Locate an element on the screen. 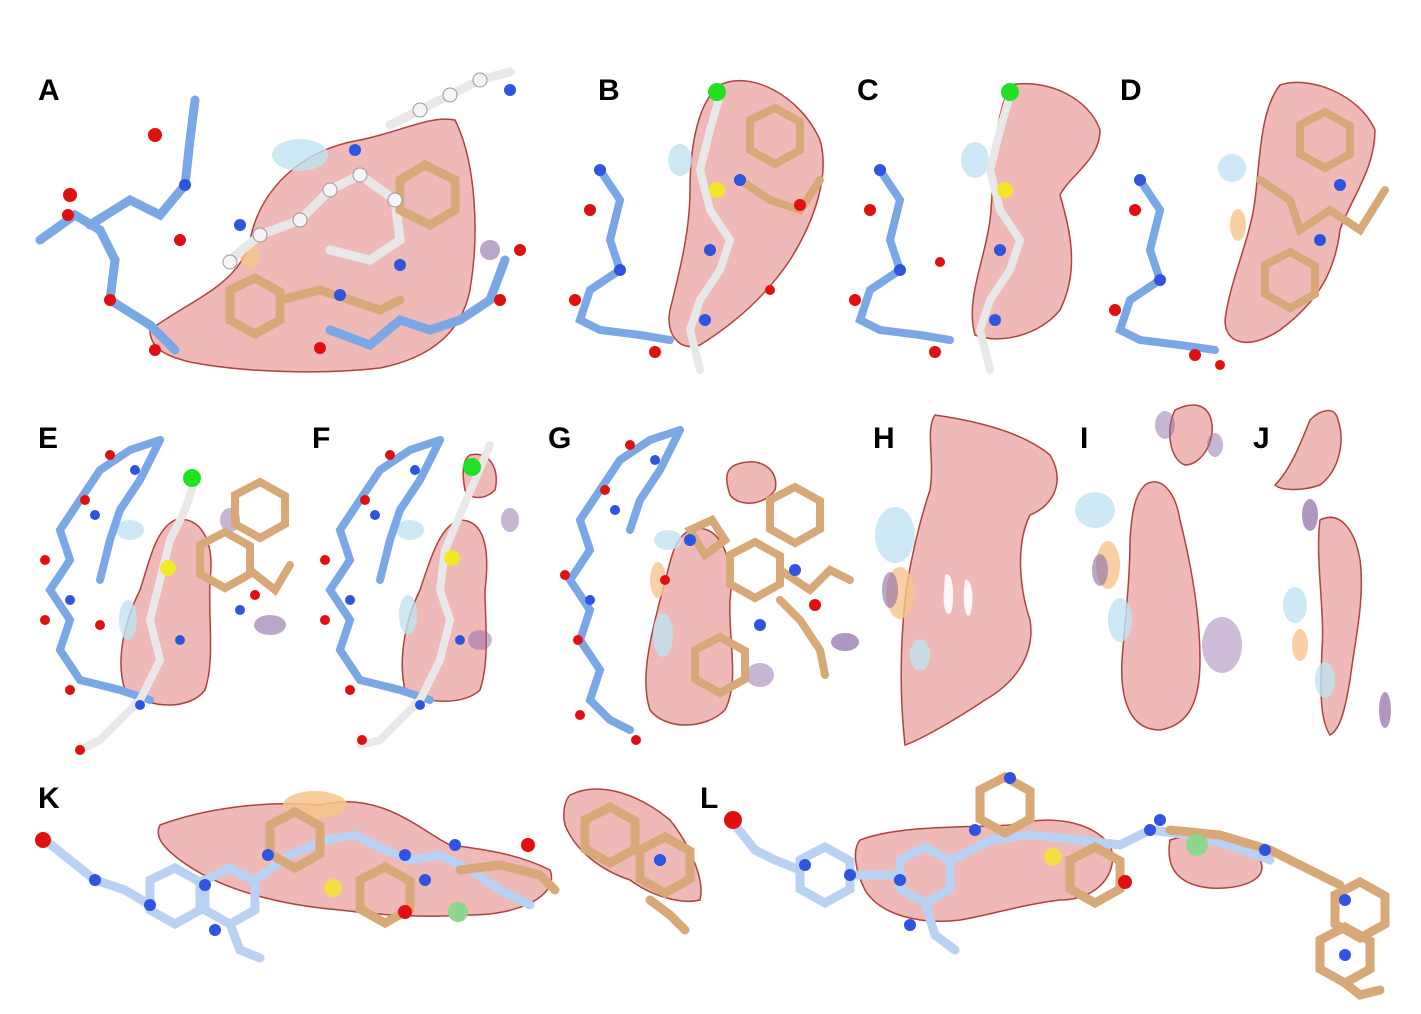 The height and width of the screenshot is (1014, 1421). panel-i: I is located at coordinates (1158, 567).